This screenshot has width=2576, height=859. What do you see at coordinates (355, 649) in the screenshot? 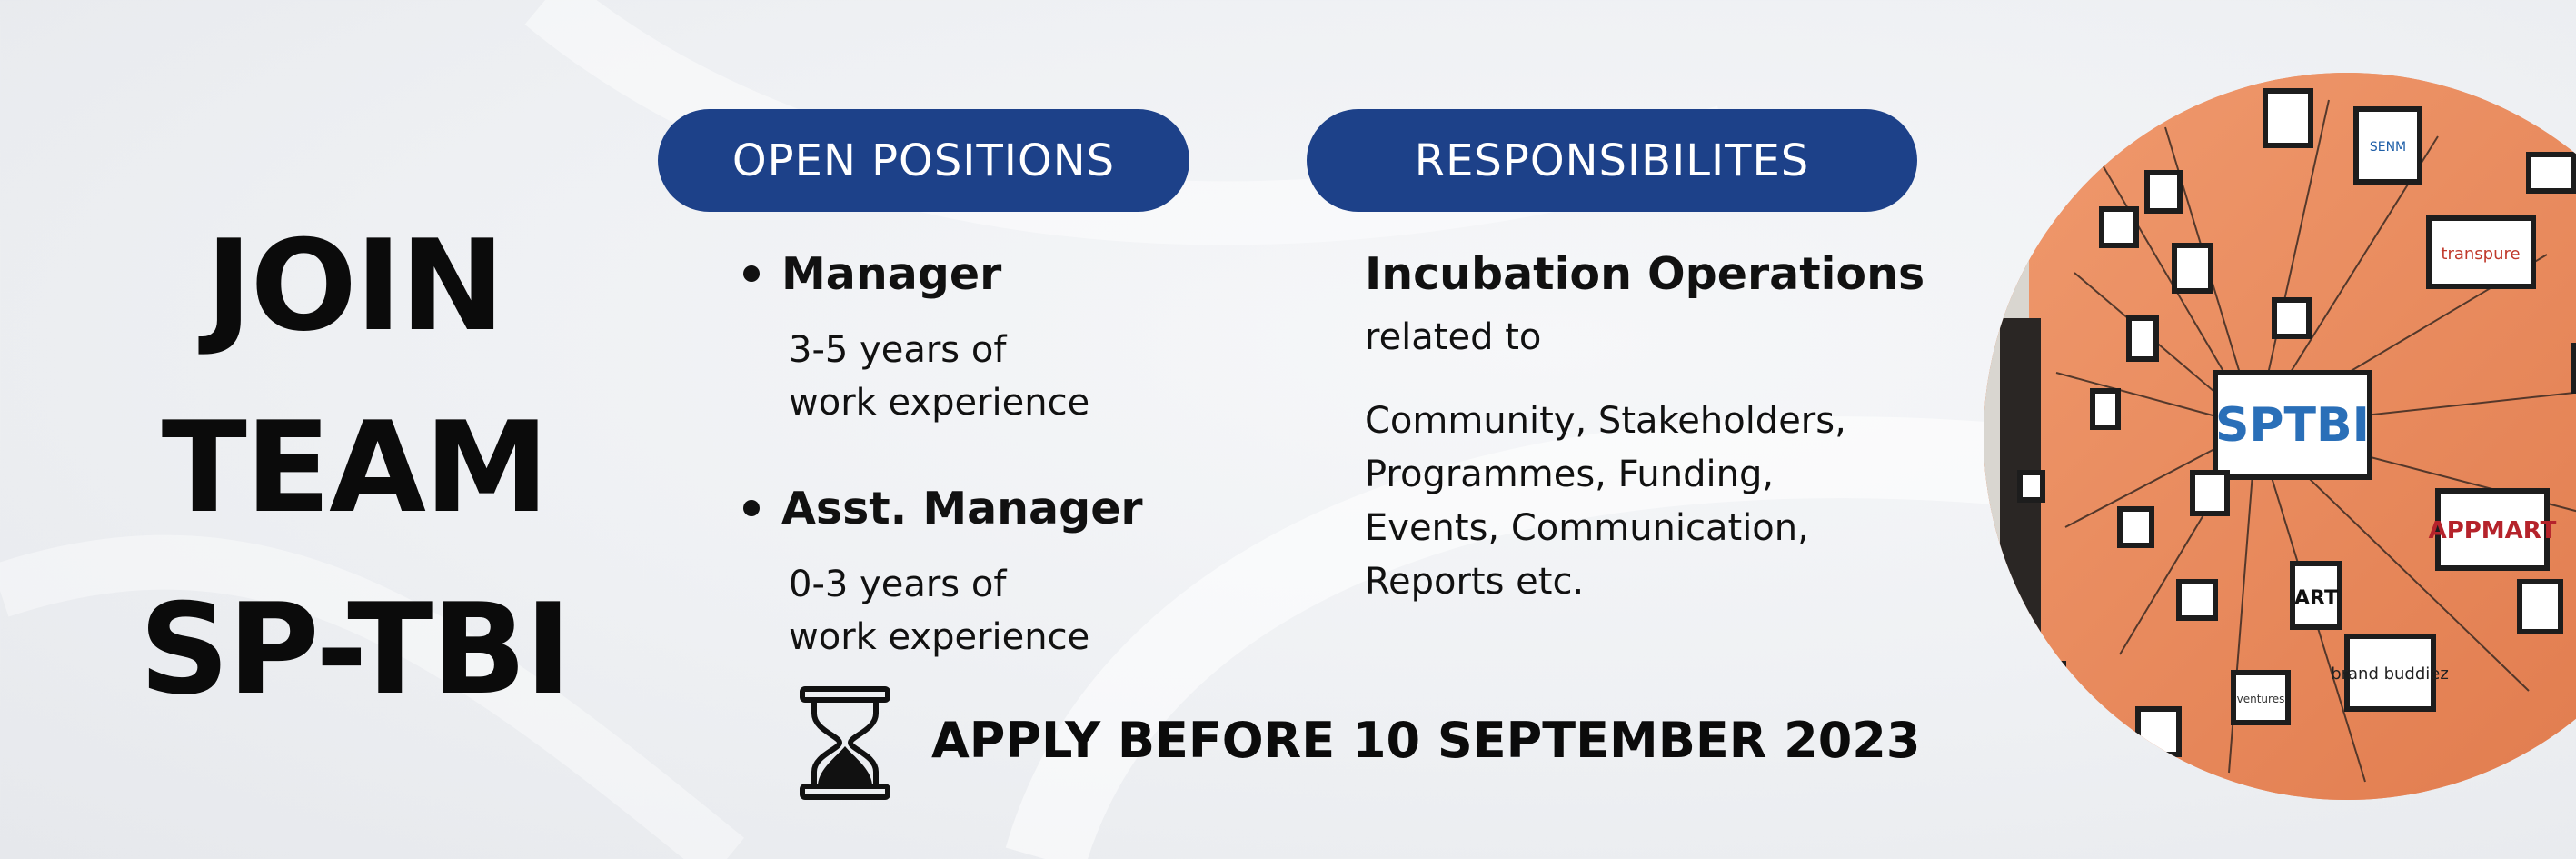
I see `title-line-3: SP-TBI` at bounding box center [355, 649].